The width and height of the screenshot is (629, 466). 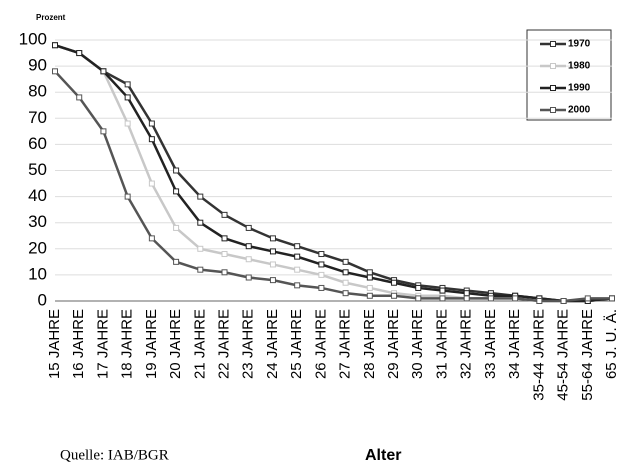 What do you see at coordinates (587, 355) in the screenshot?
I see `x-tick-label: 55-64 JAHRE` at bounding box center [587, 355].